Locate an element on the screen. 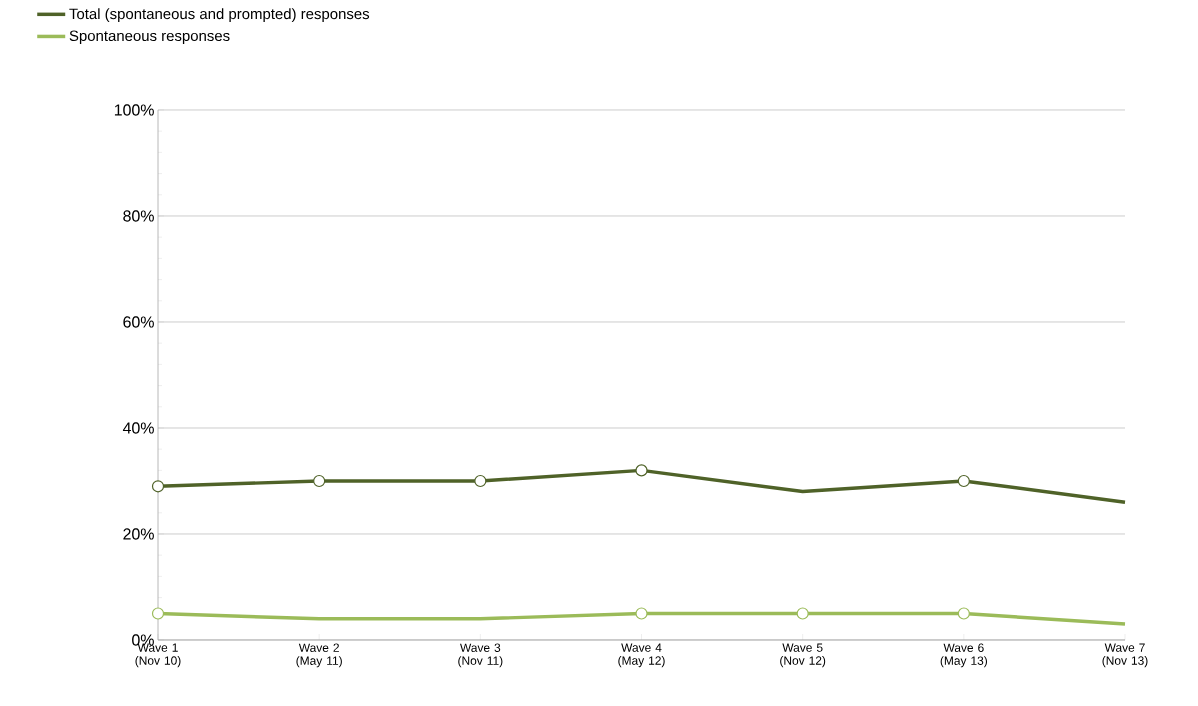 The width and height of the screenshot is (1198, 706). x-tick-label: Wave 2 (May 11) is located at coordinates (319, 655).